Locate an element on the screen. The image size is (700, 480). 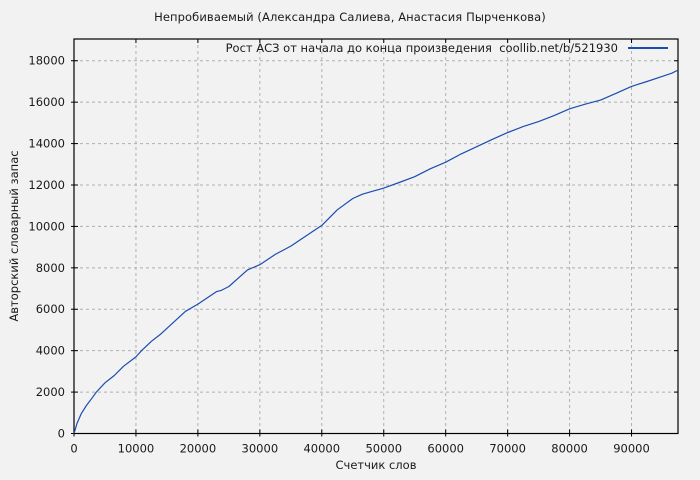
x-tick-label: 20000 is located at coordinates (198, 449).